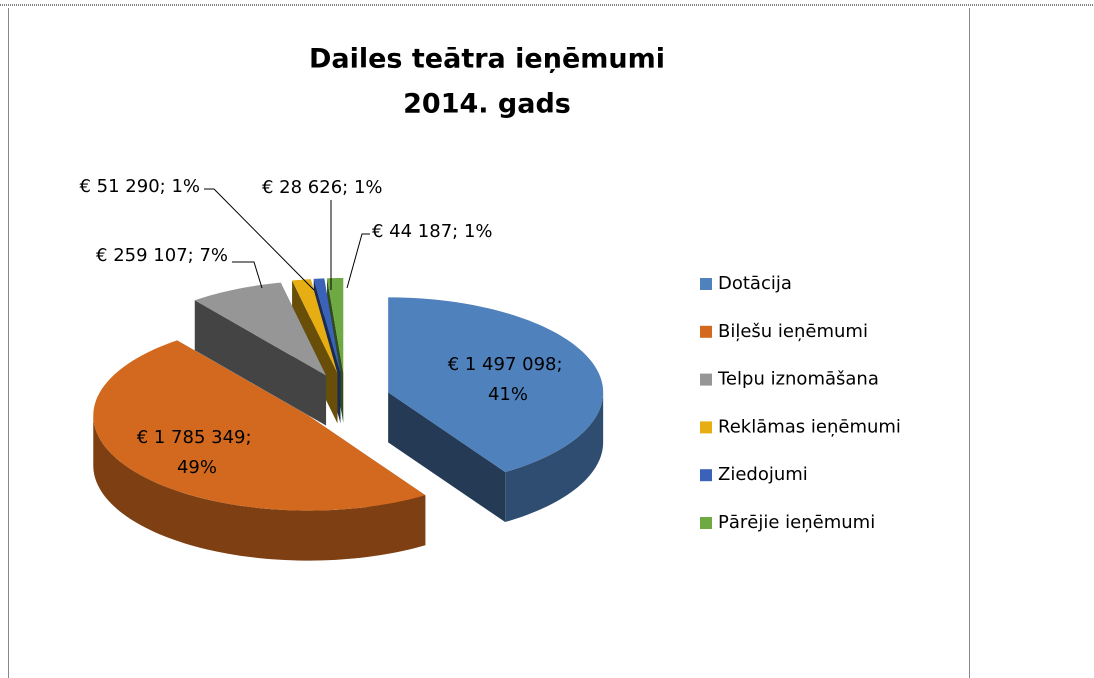 The image size is (1094, 678). Describe the element at coordinates (755, 283) in the screenshot. I see `legend-label: Dotācija` at that location.